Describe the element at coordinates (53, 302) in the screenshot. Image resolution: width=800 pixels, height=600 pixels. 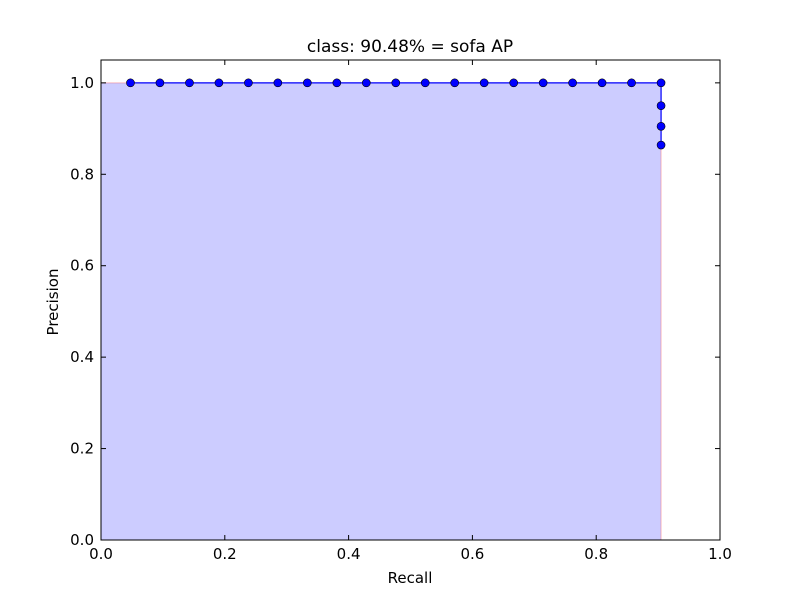
I see `y-axis-label: Precision` at that location.